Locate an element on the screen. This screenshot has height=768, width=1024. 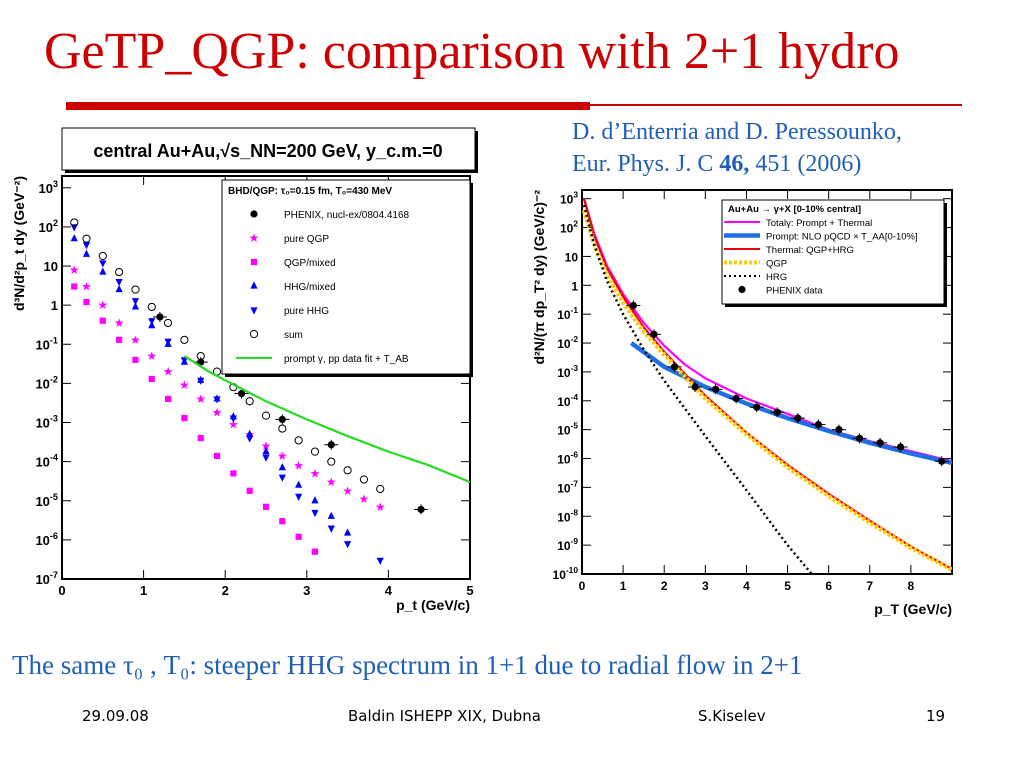
y-tick-label: 10 is located at coordinates (572, 257).